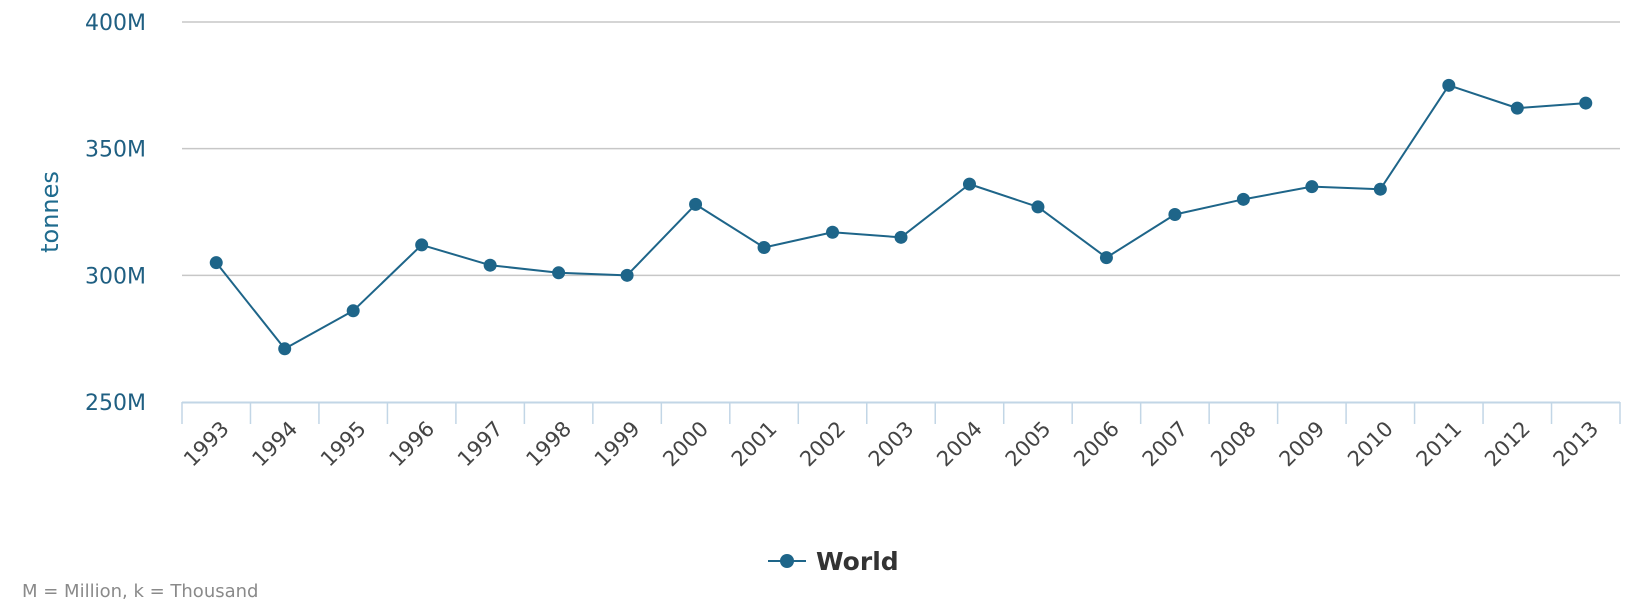 The height and width of the screenshot is (611, 1640). What do you see at coordinates (1507, 444) in the screenshot?
I see `x-tick-label: 2012` at bounding box center [1507, 444].